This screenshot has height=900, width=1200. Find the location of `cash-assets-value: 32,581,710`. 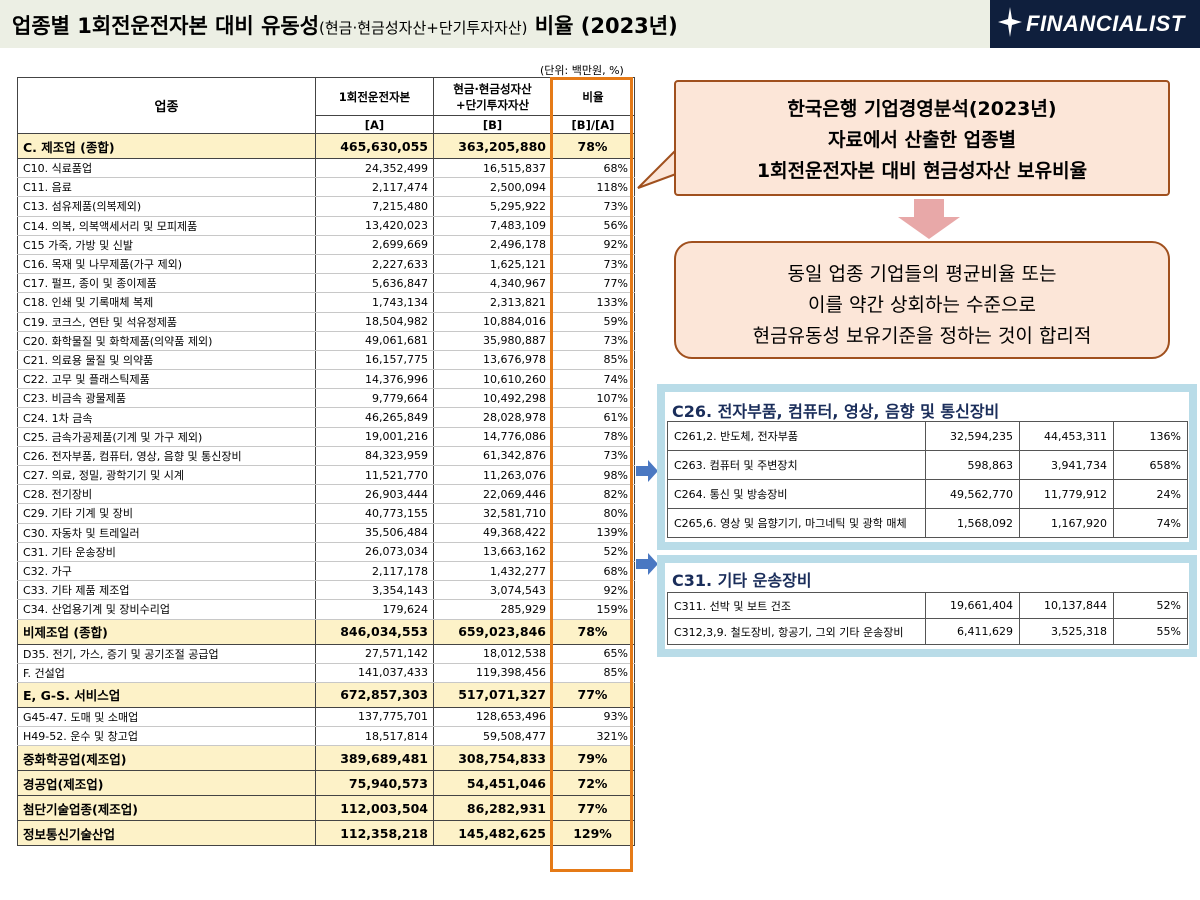

cash-assets-value: 32,581,710 is located at coordinates (492, 513).